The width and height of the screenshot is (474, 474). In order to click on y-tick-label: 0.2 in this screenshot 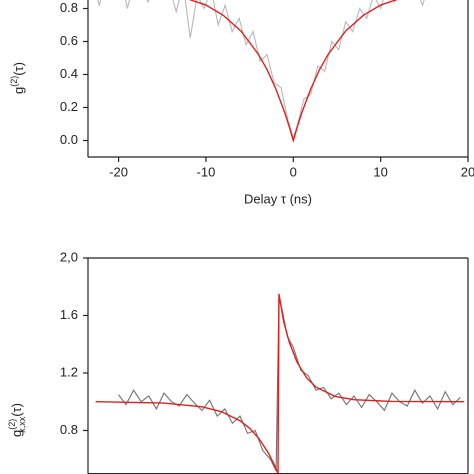, I will do `click(69, 106)`.